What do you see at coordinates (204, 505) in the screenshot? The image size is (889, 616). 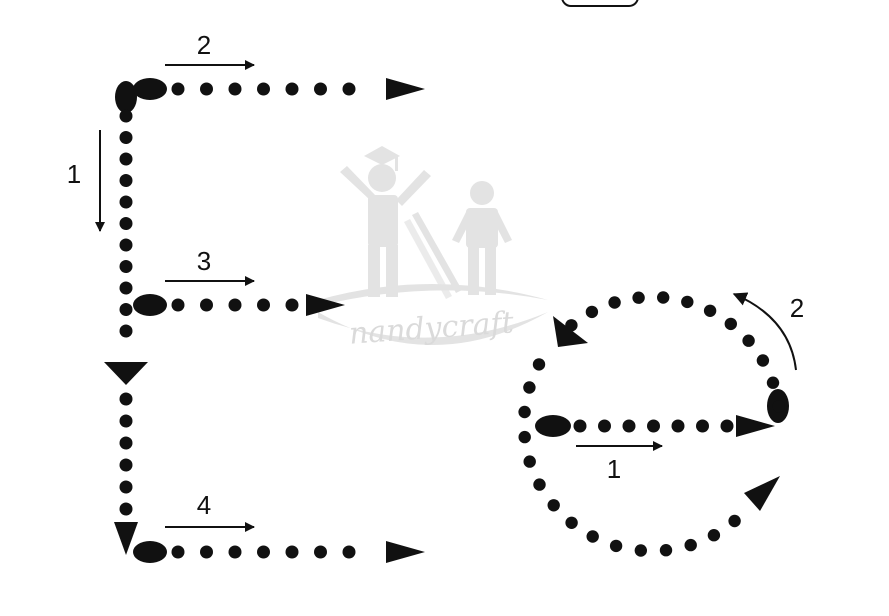 I see `E-stroke-4-number: 4` at bounding box center [204, 505].